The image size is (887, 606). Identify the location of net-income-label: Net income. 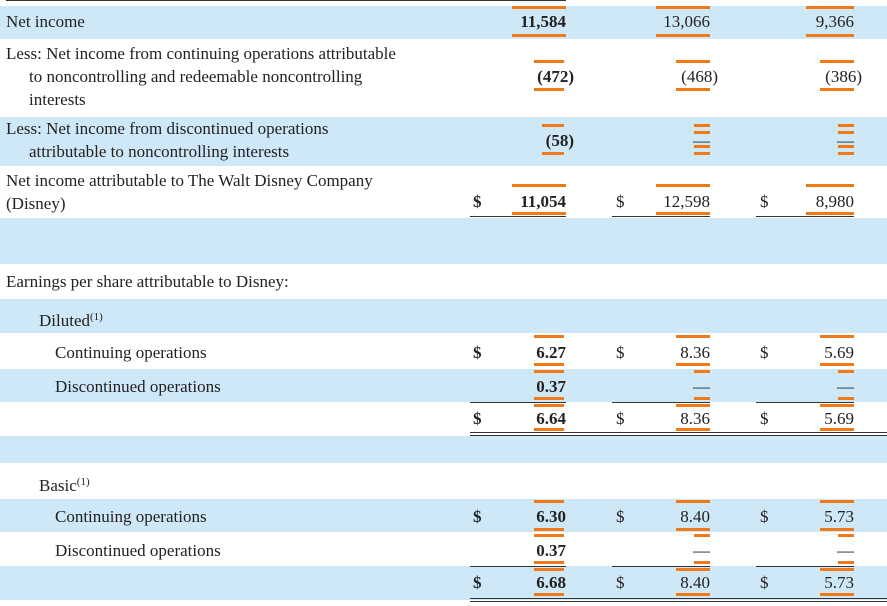
(45, 21).